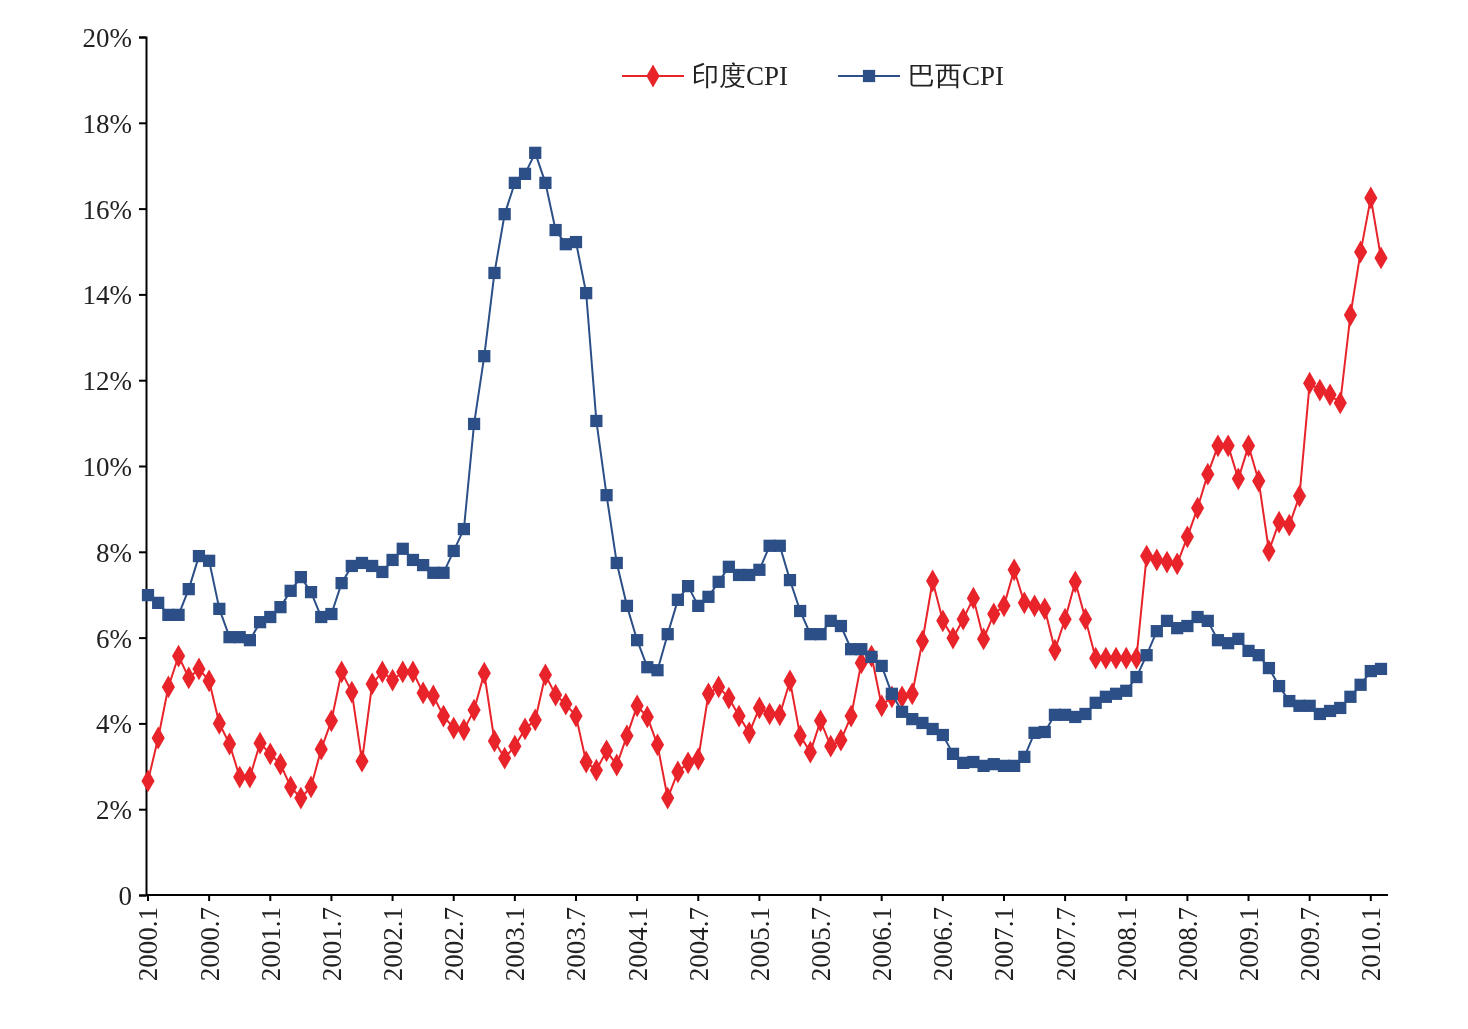 Image resolution: width=1468 pixels, height=1029 pixels. Describe the element at coordinates (515, 944) in the screenshot. I see `x-tick-label: 2003.1` at that location.